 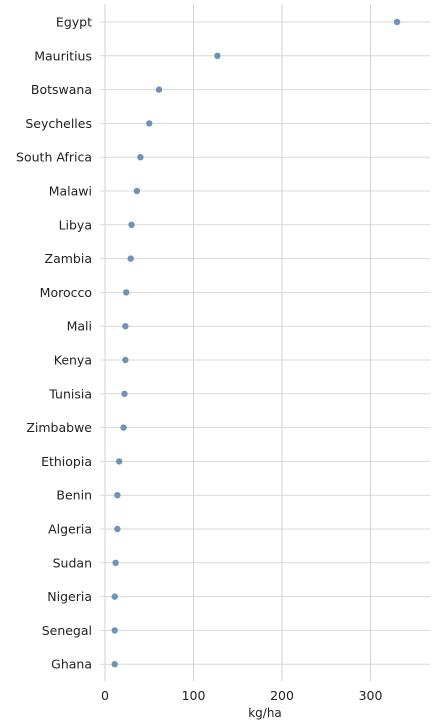 I want to click on category-label: Ethiopia, so click(x=66, y=461).